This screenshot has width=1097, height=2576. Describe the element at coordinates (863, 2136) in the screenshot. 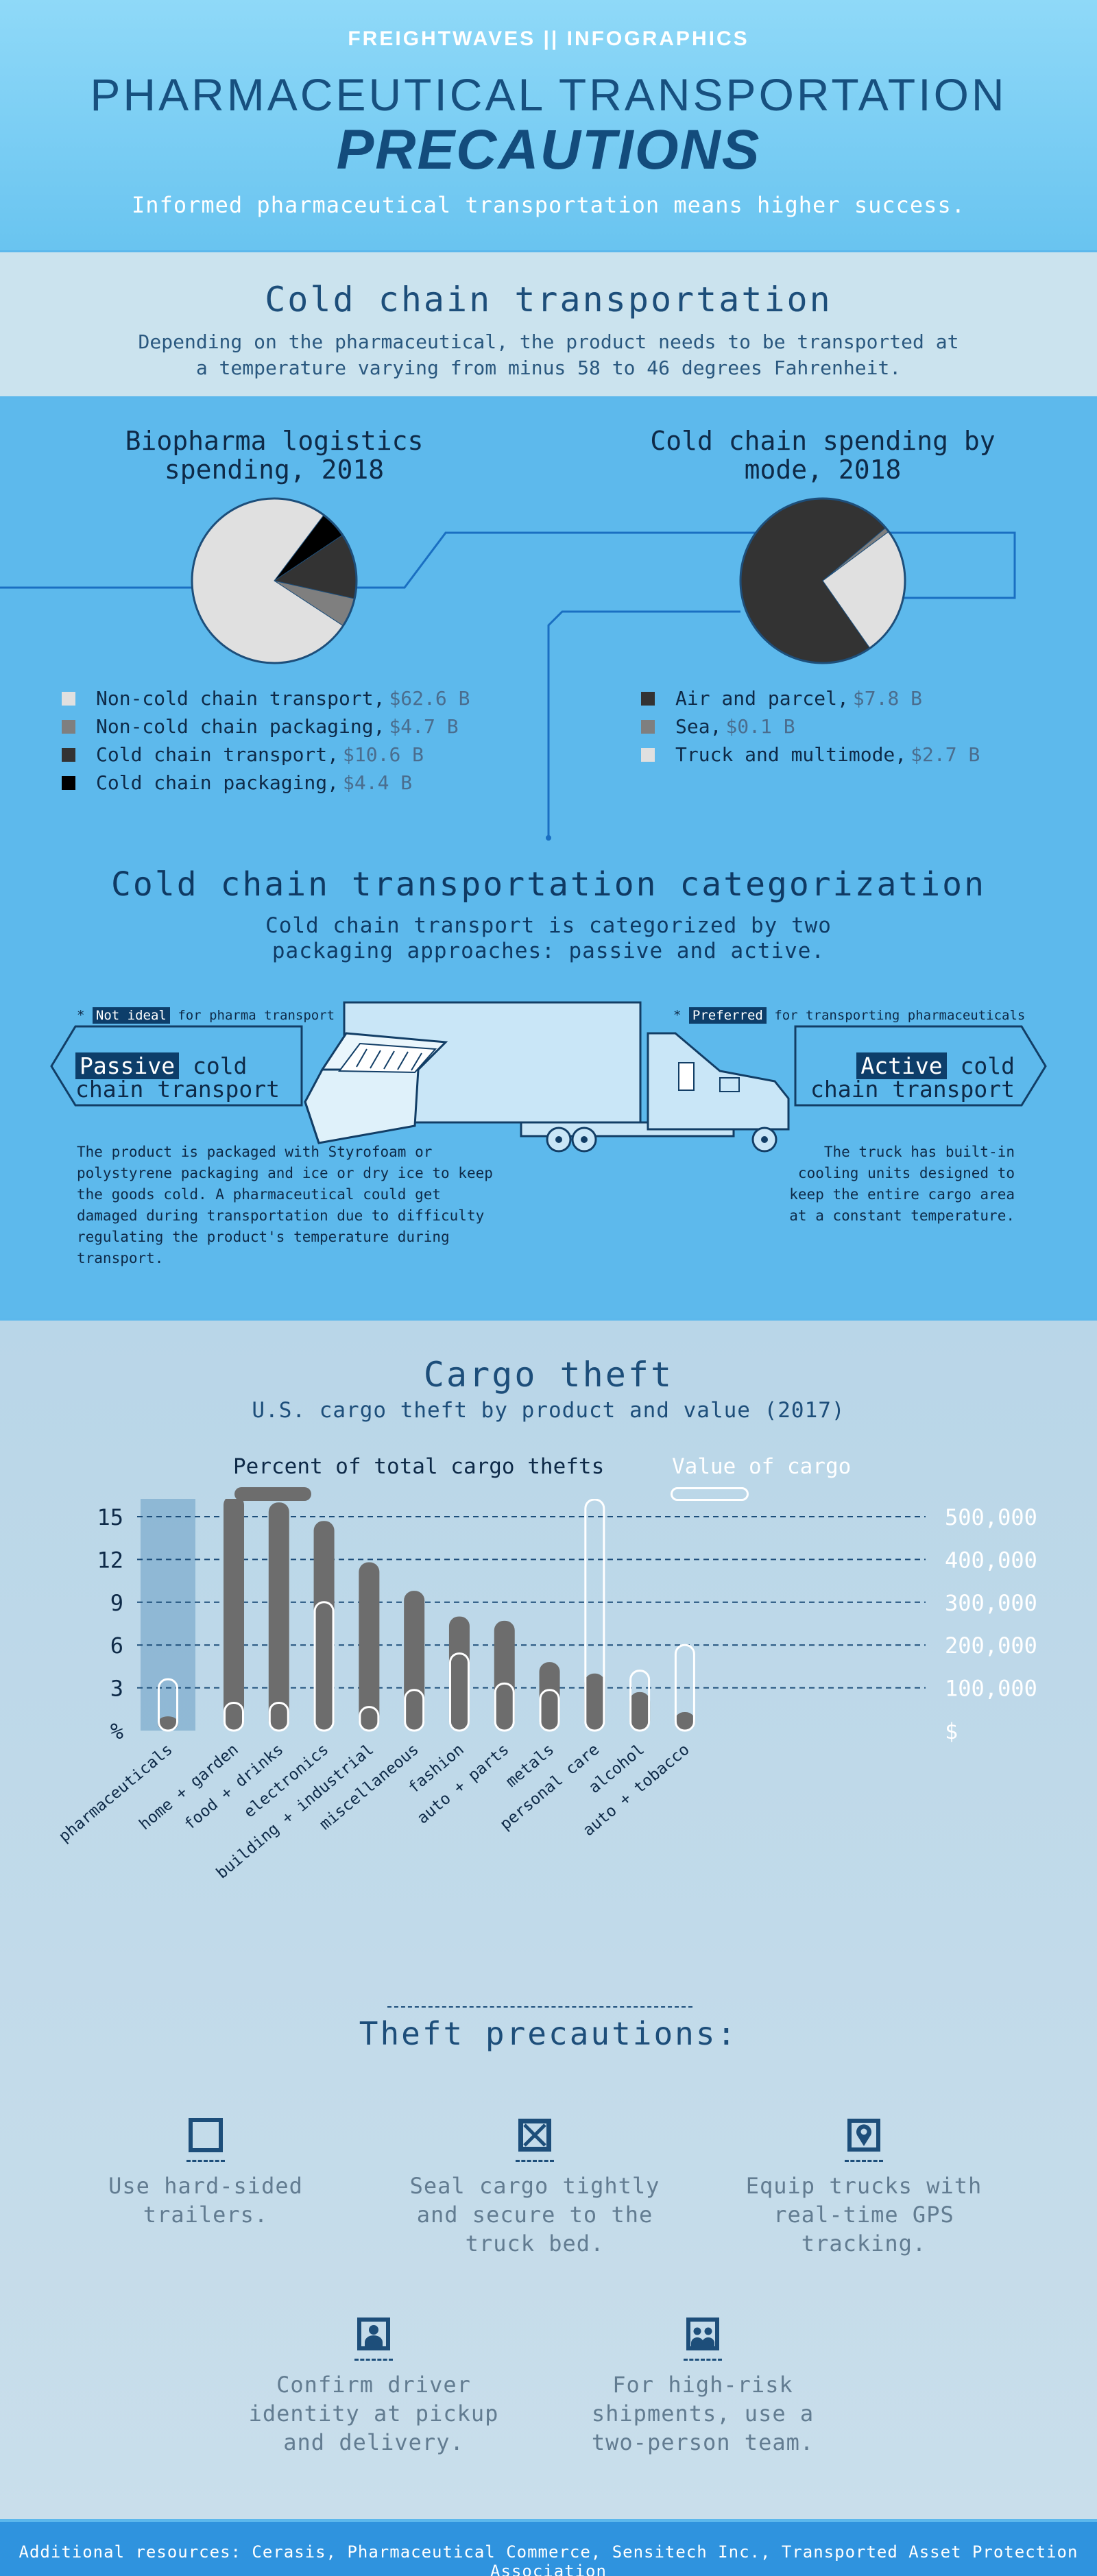

I see `gps-icon` at that location.